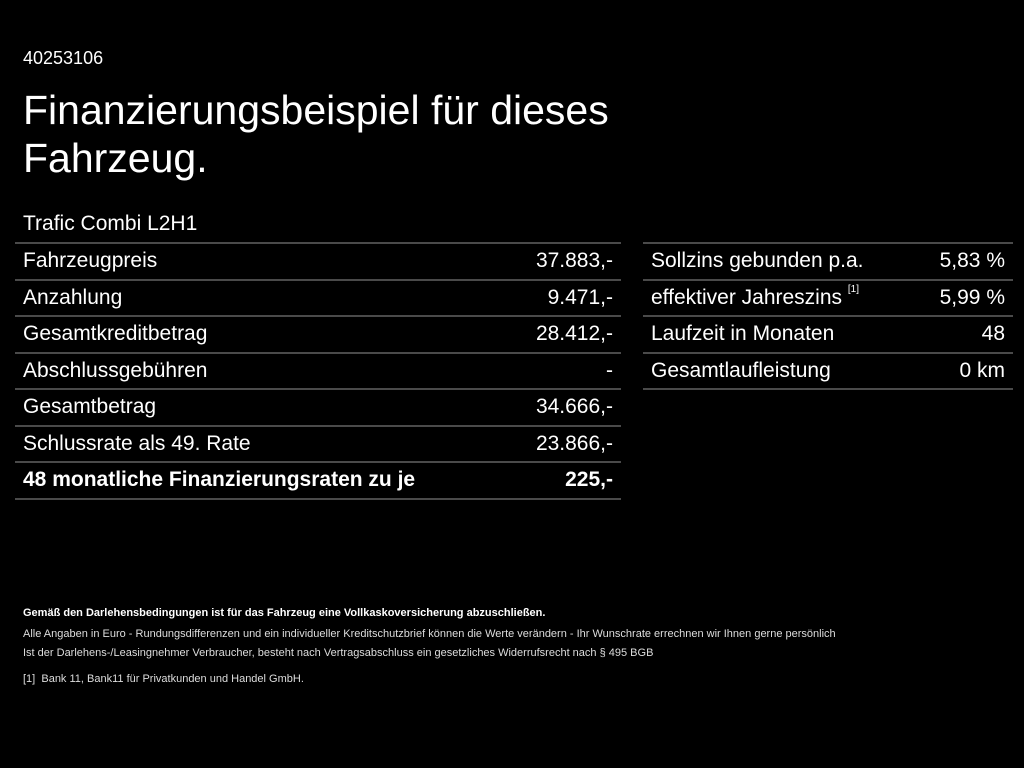 The height and width of the screenshot is (768, 1024). Describe the element at coordinates (262, 480) in the screenshot. I see `row-label: 48 monatliche Finanzierungsraten zu je` at that location.